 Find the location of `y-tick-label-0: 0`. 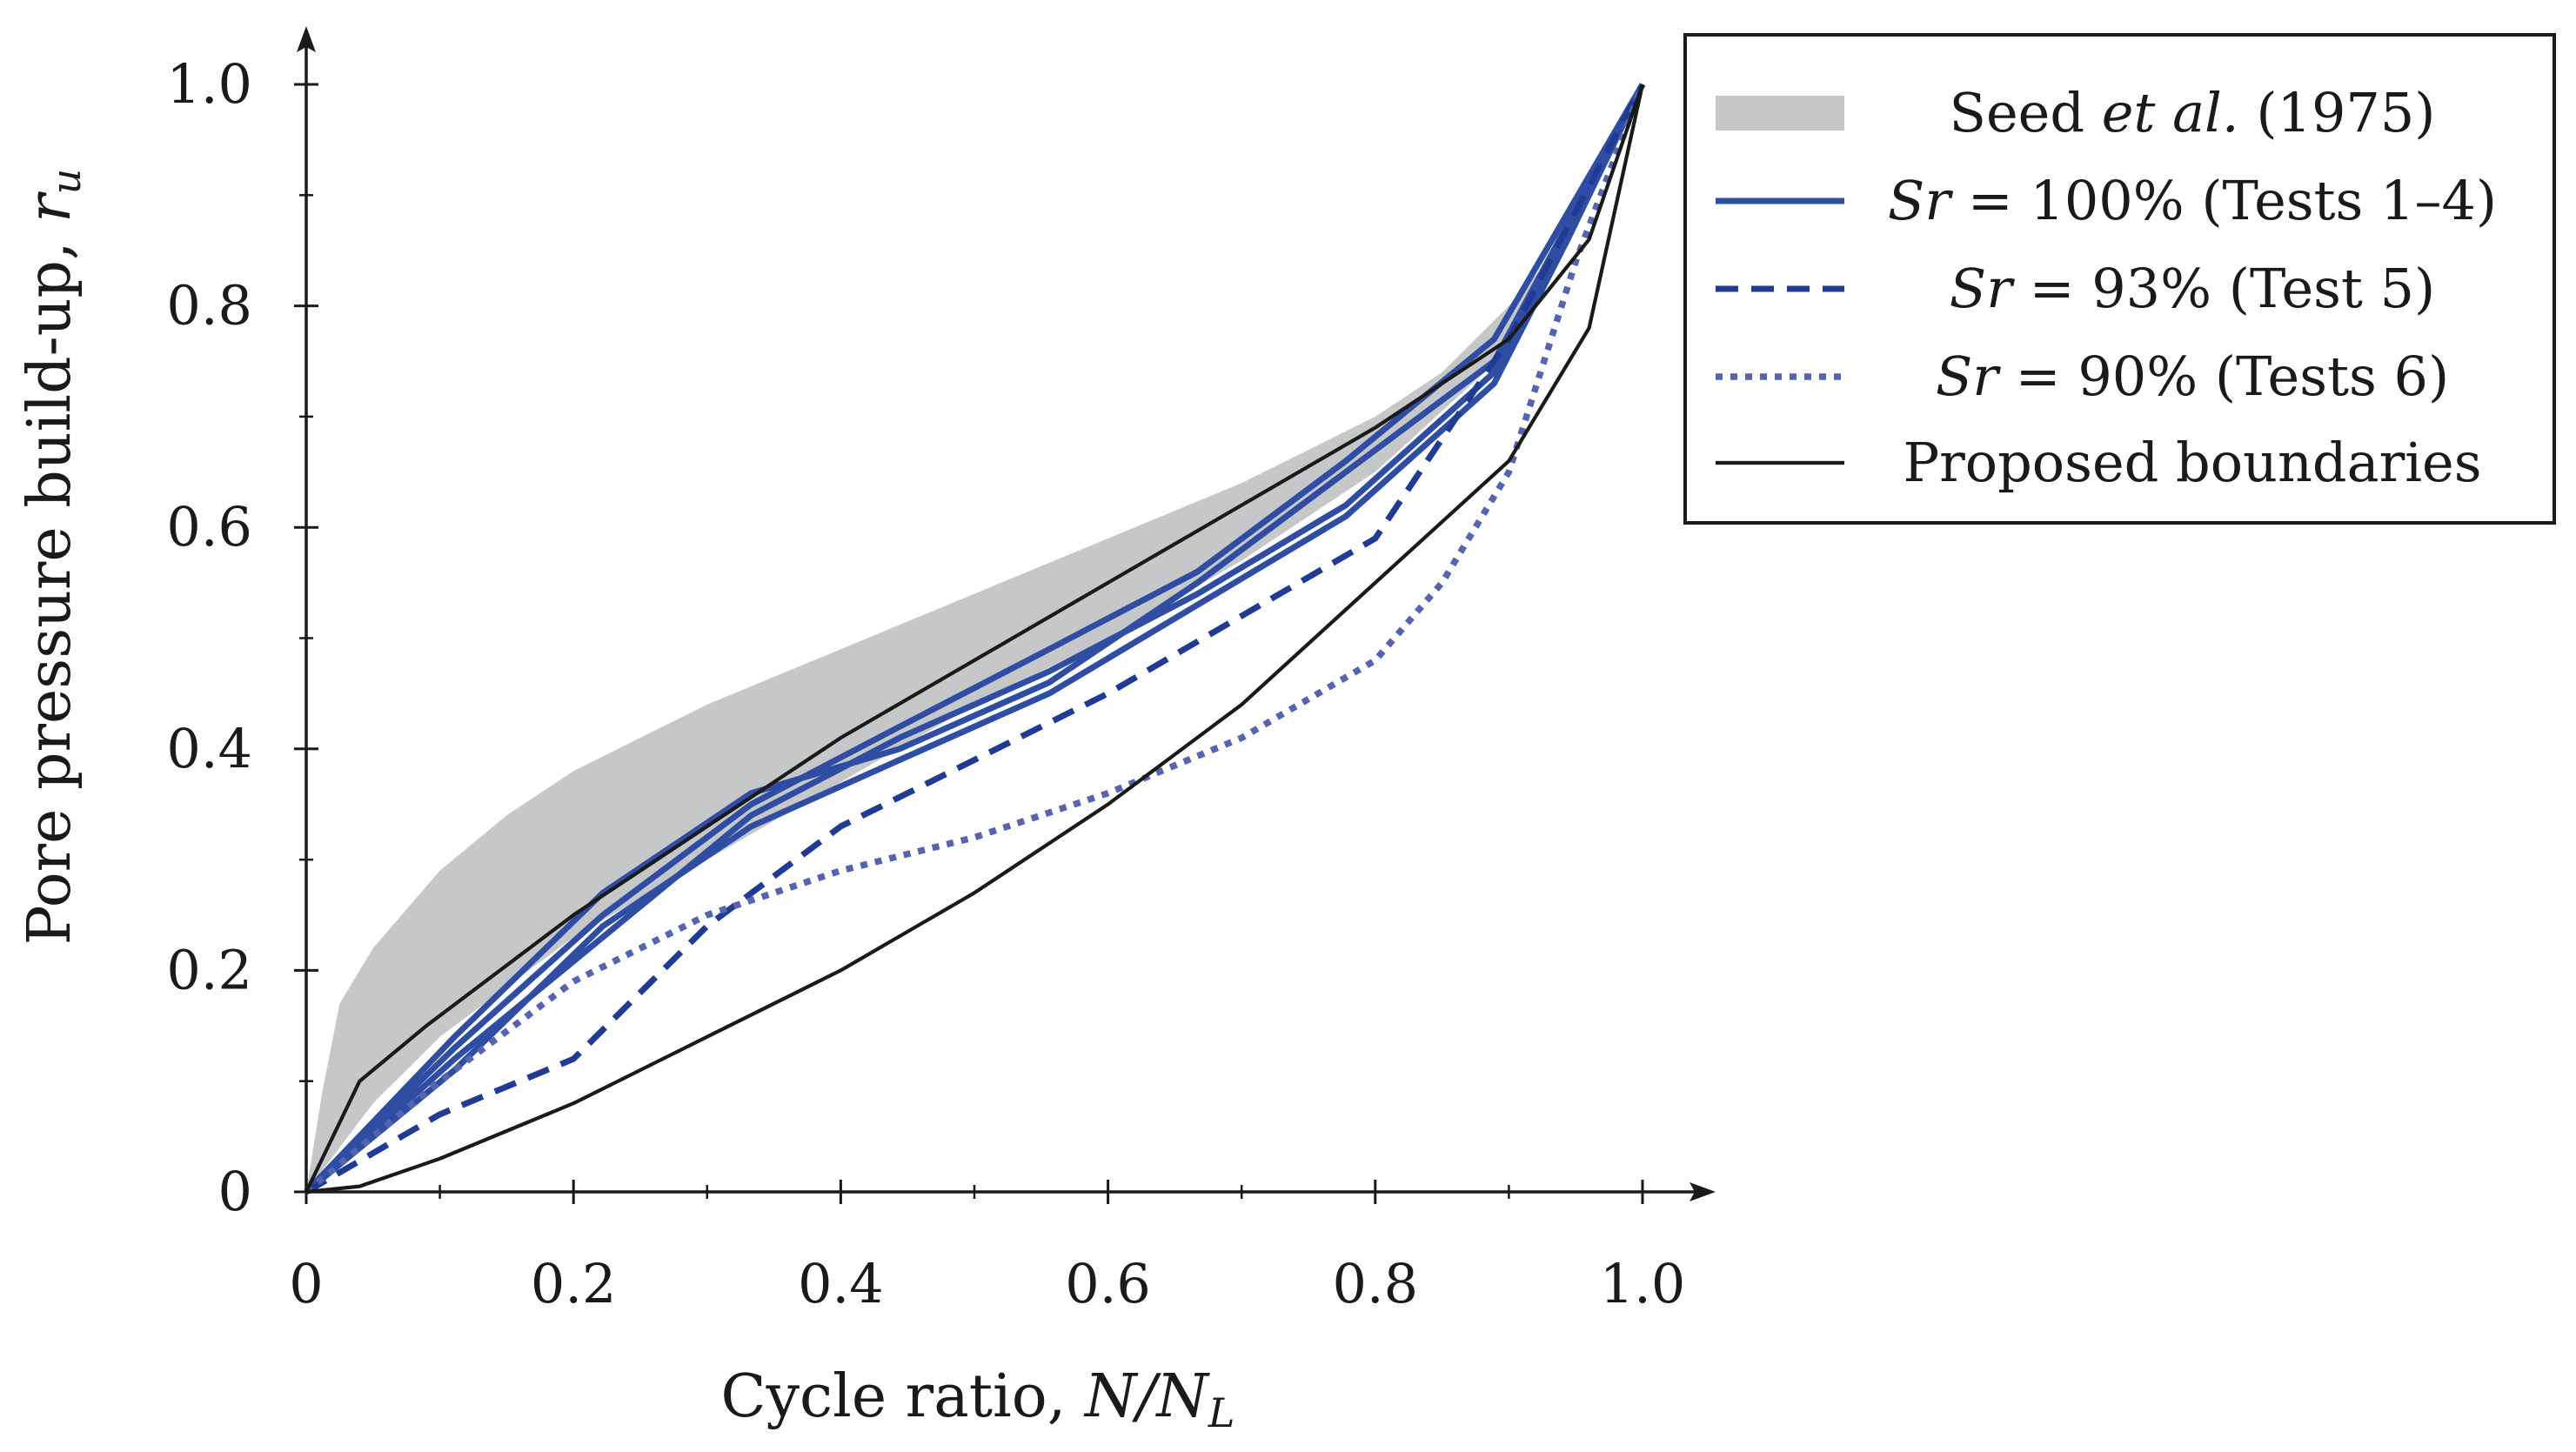

y-tick-label-0: 0 is located at coordinates (235, 1191).